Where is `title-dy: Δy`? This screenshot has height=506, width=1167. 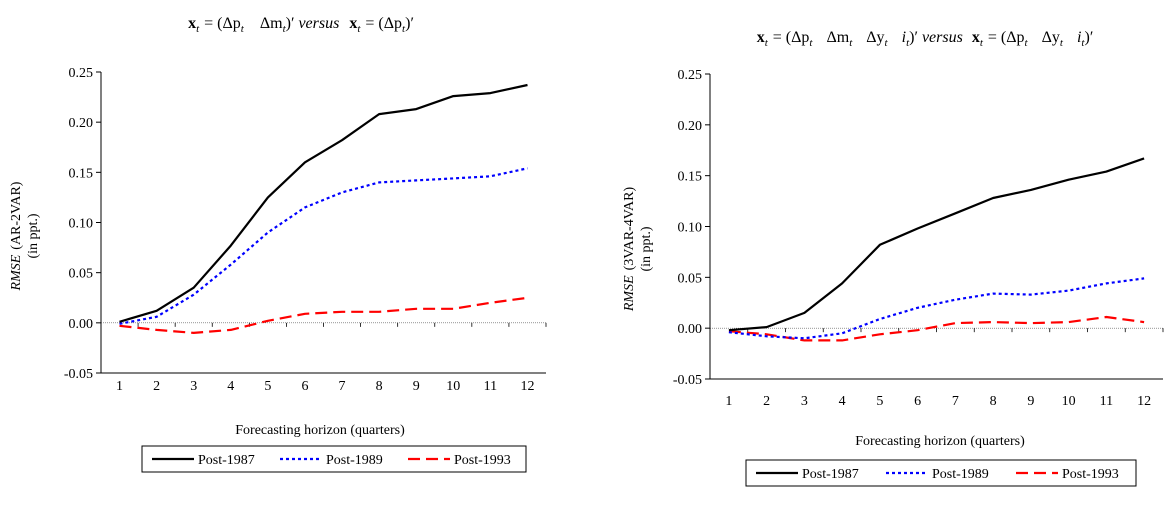
title-dy: Δy is located at coordinates (875, 37).